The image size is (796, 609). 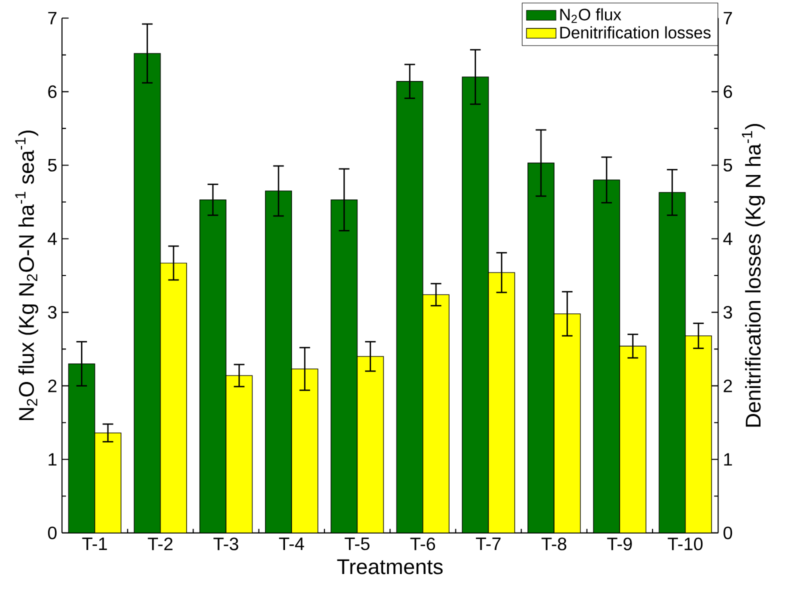 What do you see at coordinates (52, 312) in the screenshot?
I see `y-tick-label: 3` at bounding box center [52, 312].